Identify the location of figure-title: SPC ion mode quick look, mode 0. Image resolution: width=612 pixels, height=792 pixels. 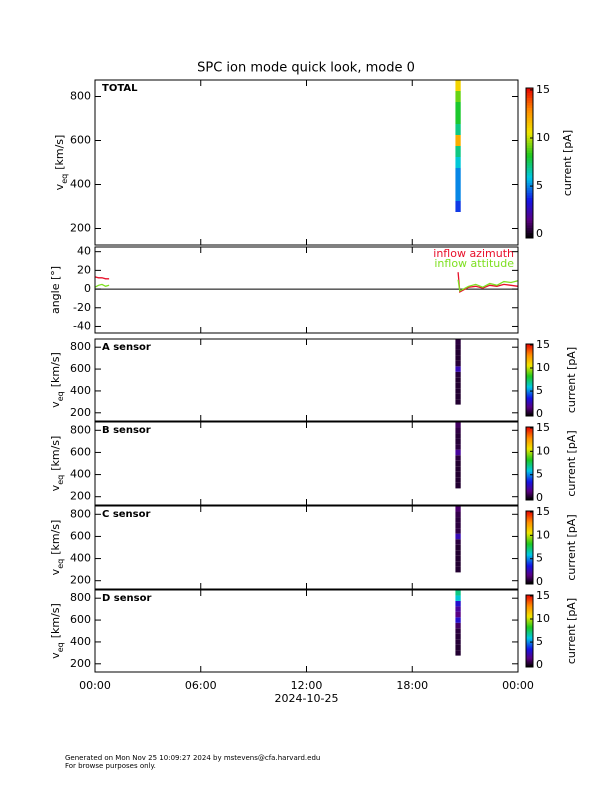
(306, 68).